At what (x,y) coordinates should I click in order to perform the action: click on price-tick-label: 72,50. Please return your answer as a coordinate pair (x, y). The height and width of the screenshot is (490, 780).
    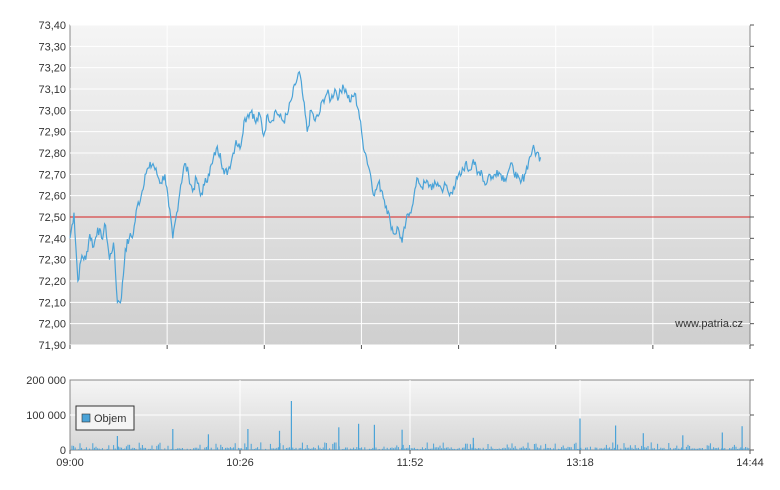
    Looking at the image, I should click on (52, 218).